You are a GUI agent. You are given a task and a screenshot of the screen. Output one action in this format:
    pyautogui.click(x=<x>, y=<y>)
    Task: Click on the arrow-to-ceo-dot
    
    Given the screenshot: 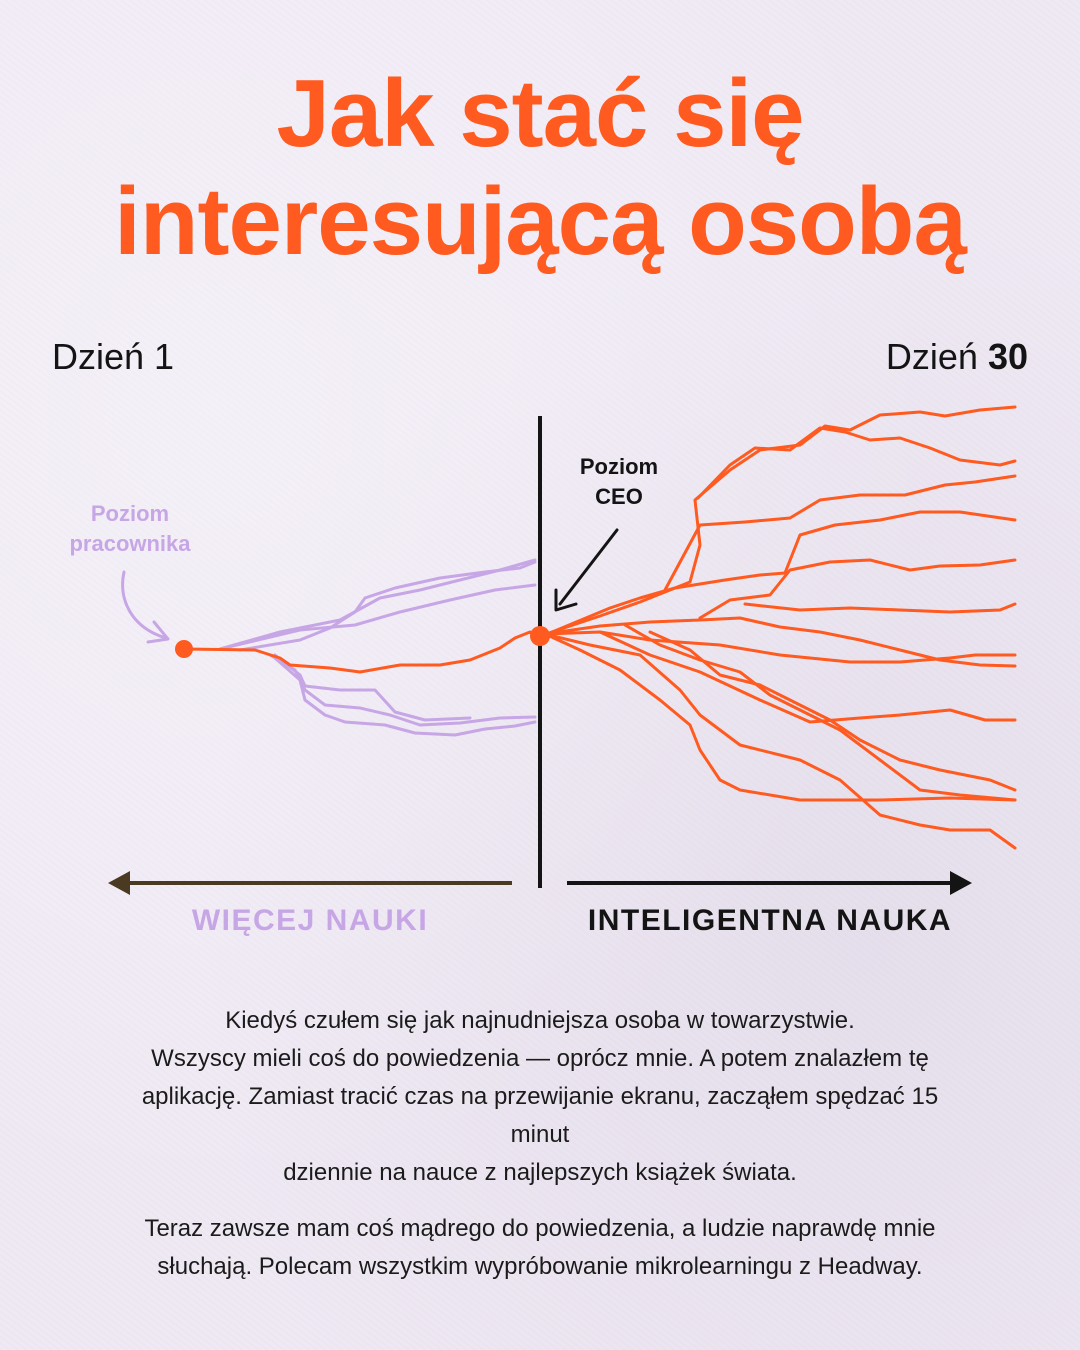 What is the action you would take?
    pyautogui.click(x=588, y=567)
    